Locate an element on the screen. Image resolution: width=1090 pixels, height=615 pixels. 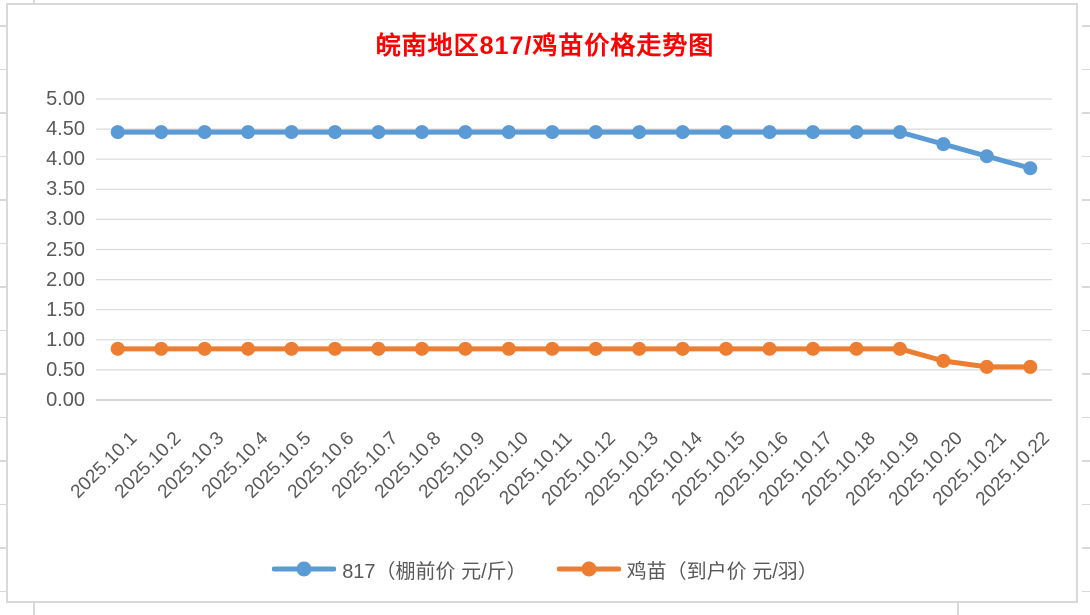
y-axis-label: 0.50 is located at coordinates (65, 369).